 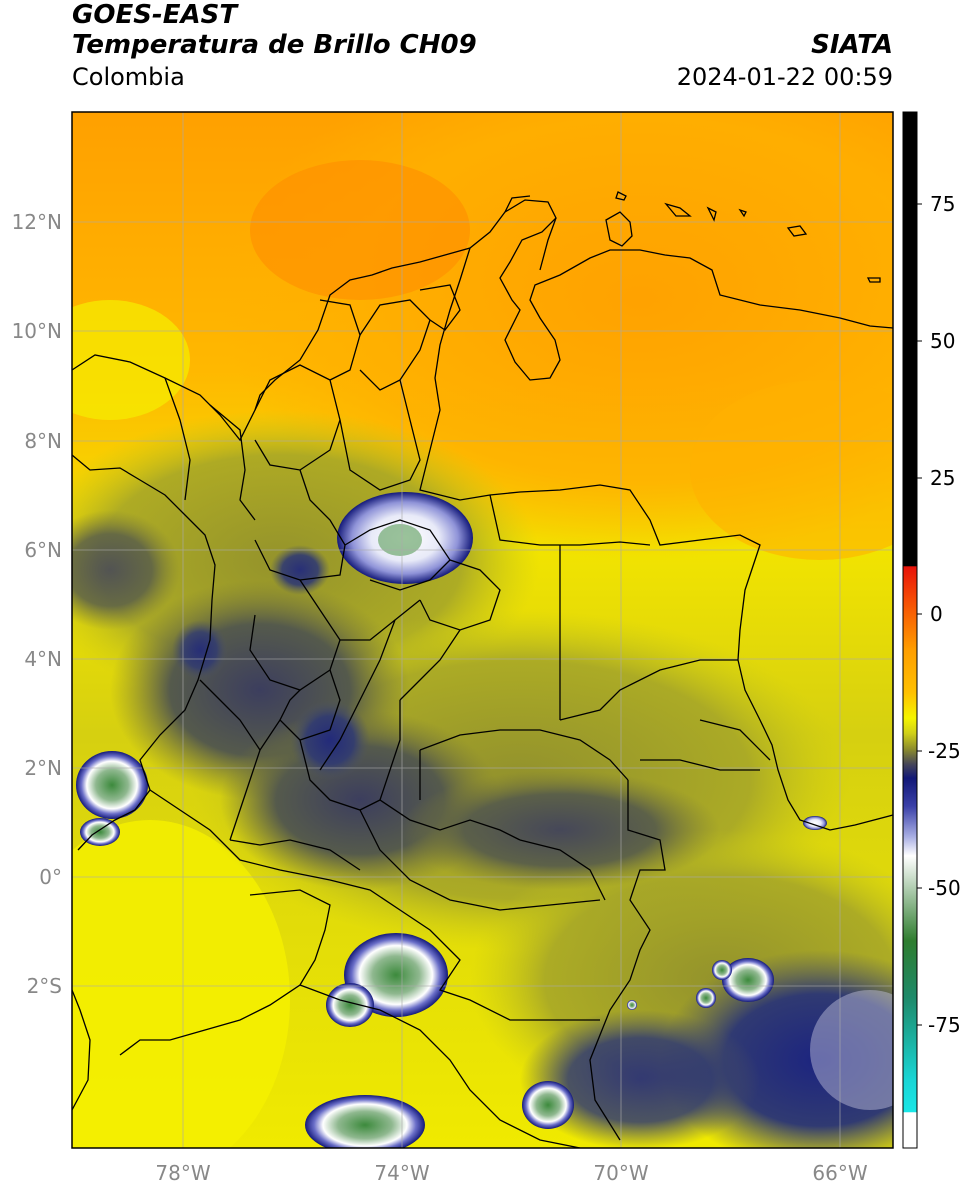 What do you see at coordinates (839, 1173) in the screenshot?
I see `lon-label: 66°W` at bounding box center [839, 1173].